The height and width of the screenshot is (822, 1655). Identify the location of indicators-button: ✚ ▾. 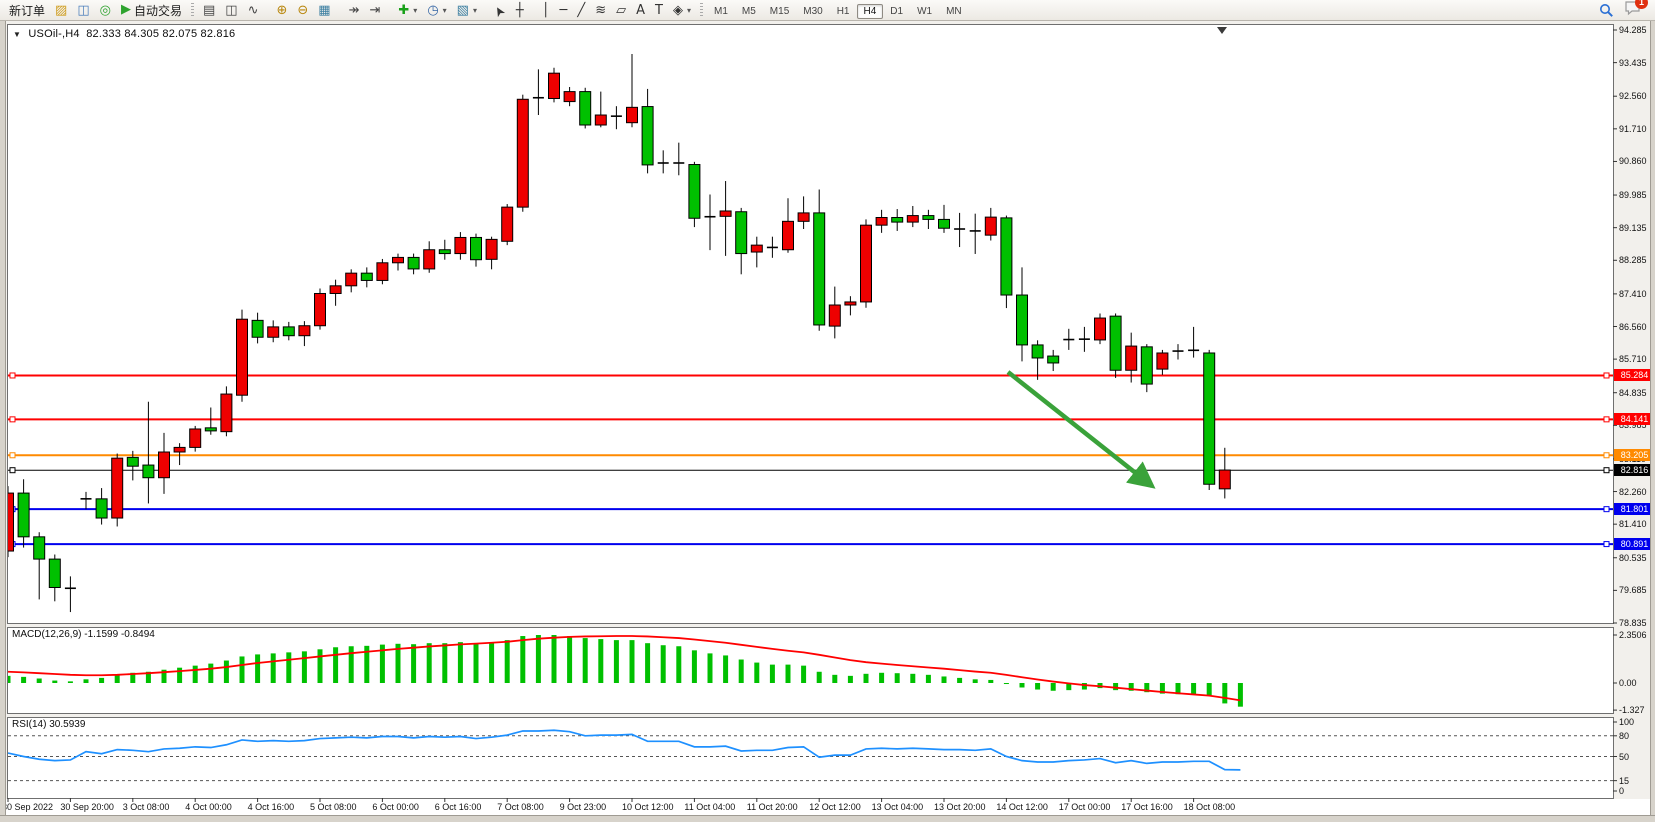
(407, 11).